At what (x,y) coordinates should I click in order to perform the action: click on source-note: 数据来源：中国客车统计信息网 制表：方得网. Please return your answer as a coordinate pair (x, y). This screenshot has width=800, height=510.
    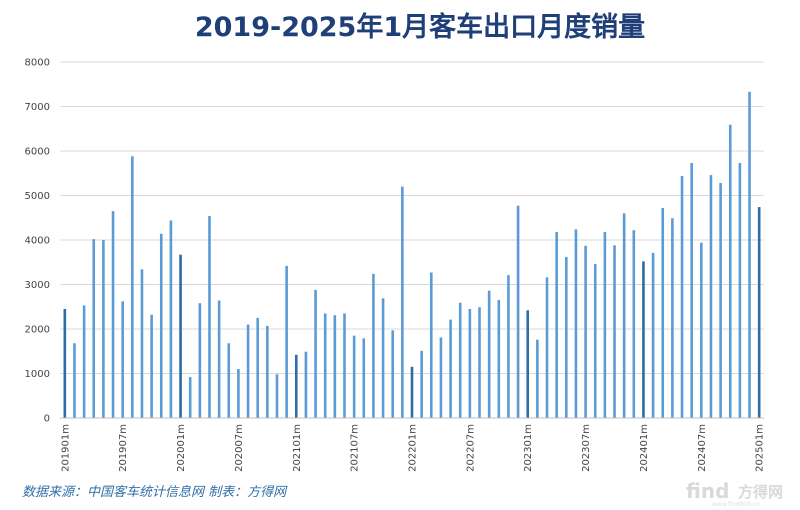
    Looking at the image, I should click on (155, 492).